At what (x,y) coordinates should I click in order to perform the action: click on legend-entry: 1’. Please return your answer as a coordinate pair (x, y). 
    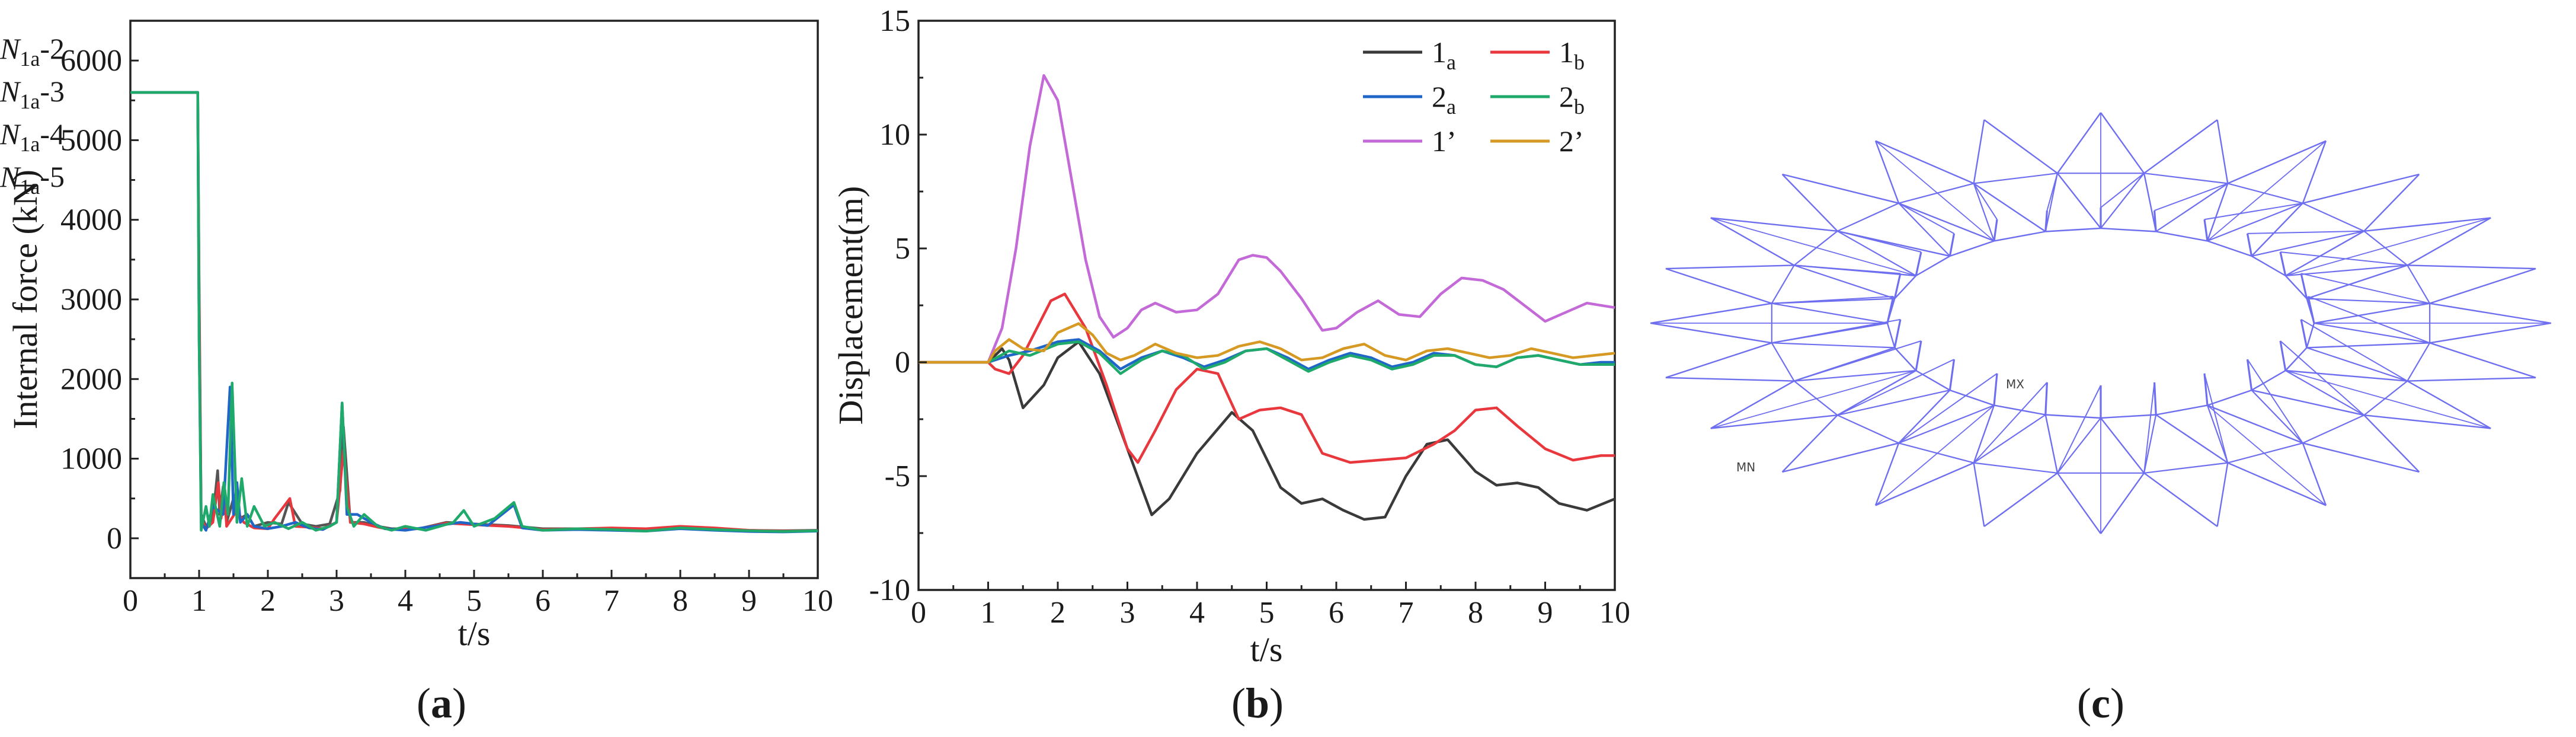
    Looking at the image, I should click on (1444, 141).